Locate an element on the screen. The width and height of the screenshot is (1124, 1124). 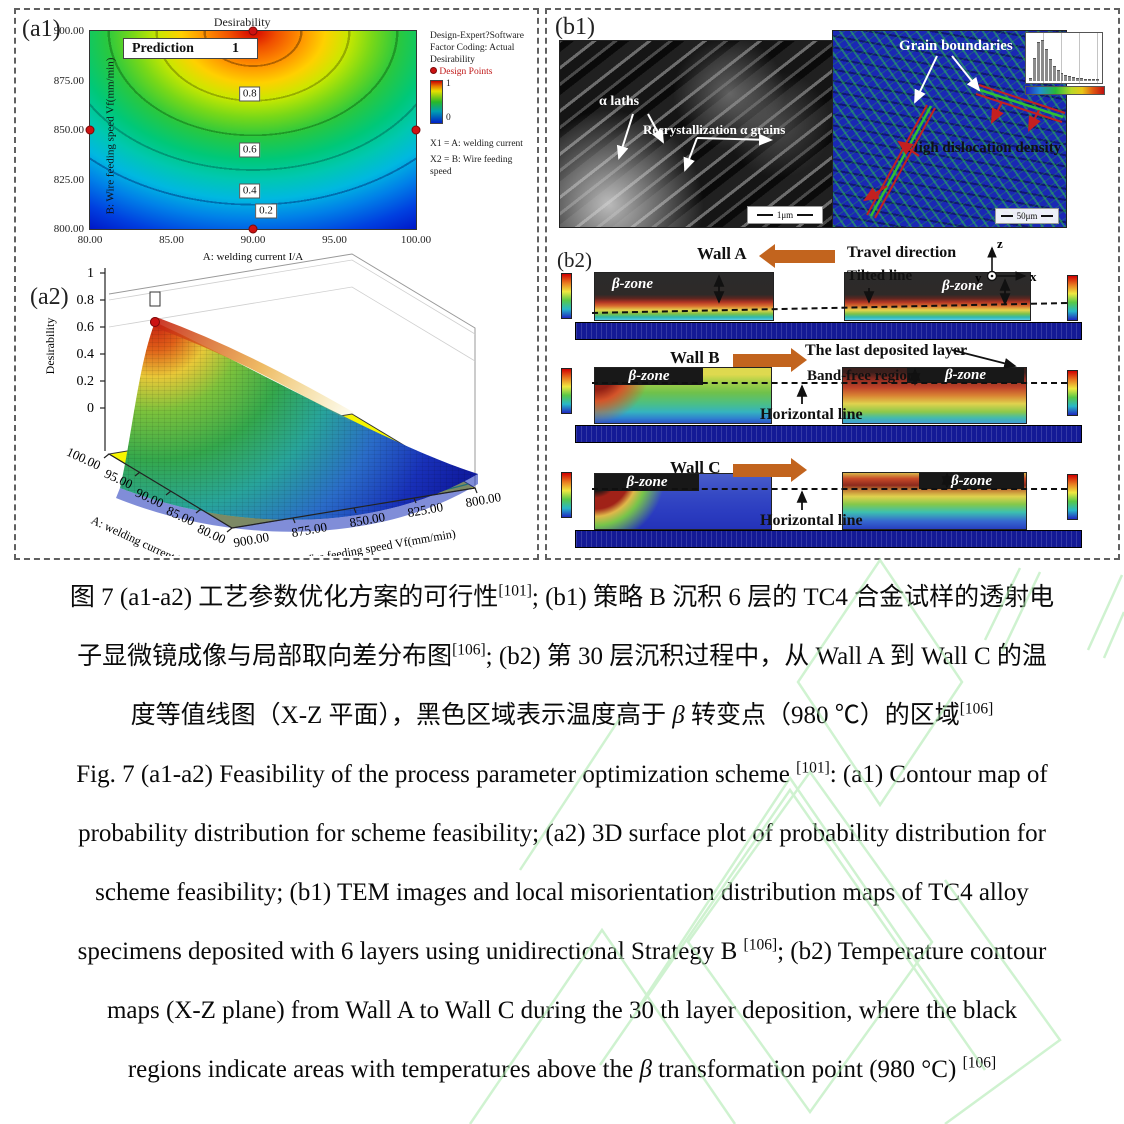
caption-text: 转变点（980 ℃）的区域 is located at coordinates (822, 715).